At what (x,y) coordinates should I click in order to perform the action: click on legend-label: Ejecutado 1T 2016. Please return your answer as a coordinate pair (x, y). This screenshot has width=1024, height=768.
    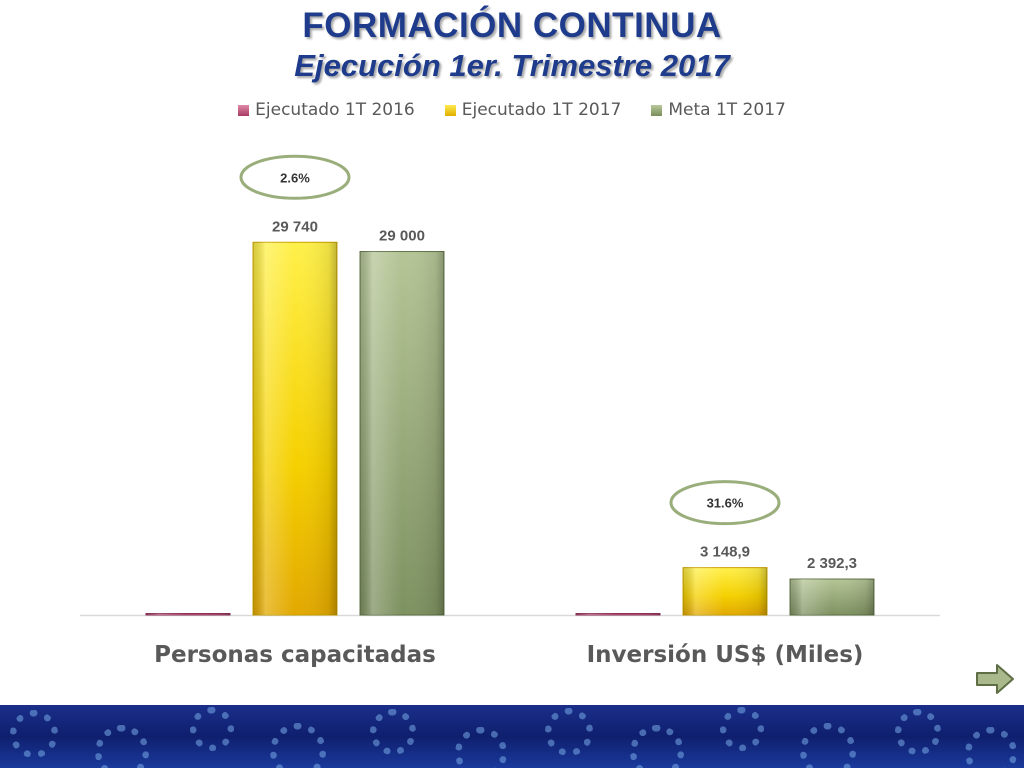
    Looking at the image, I should click on (335, 110).